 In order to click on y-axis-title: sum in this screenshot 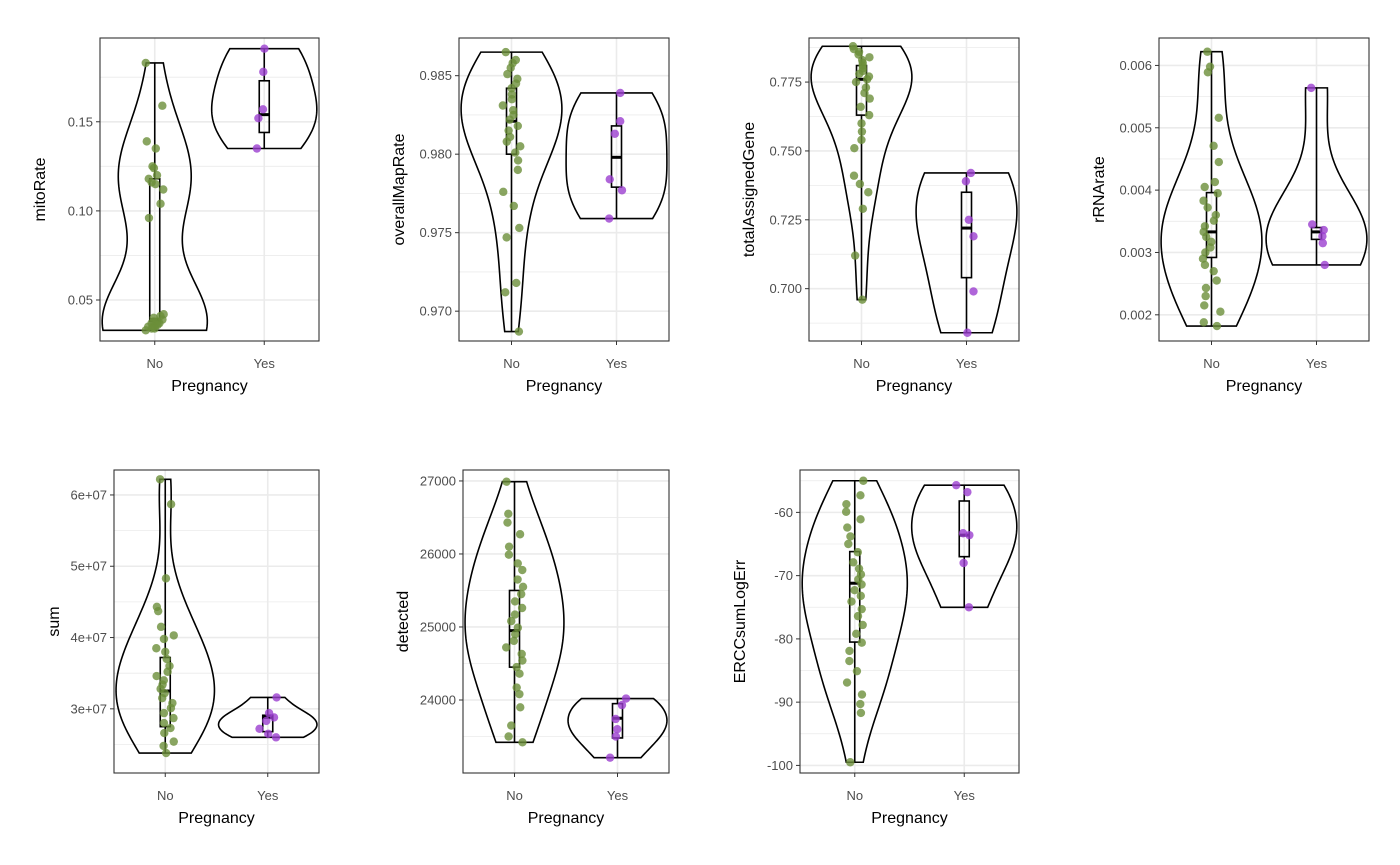, I will do `click(54, 621)`.